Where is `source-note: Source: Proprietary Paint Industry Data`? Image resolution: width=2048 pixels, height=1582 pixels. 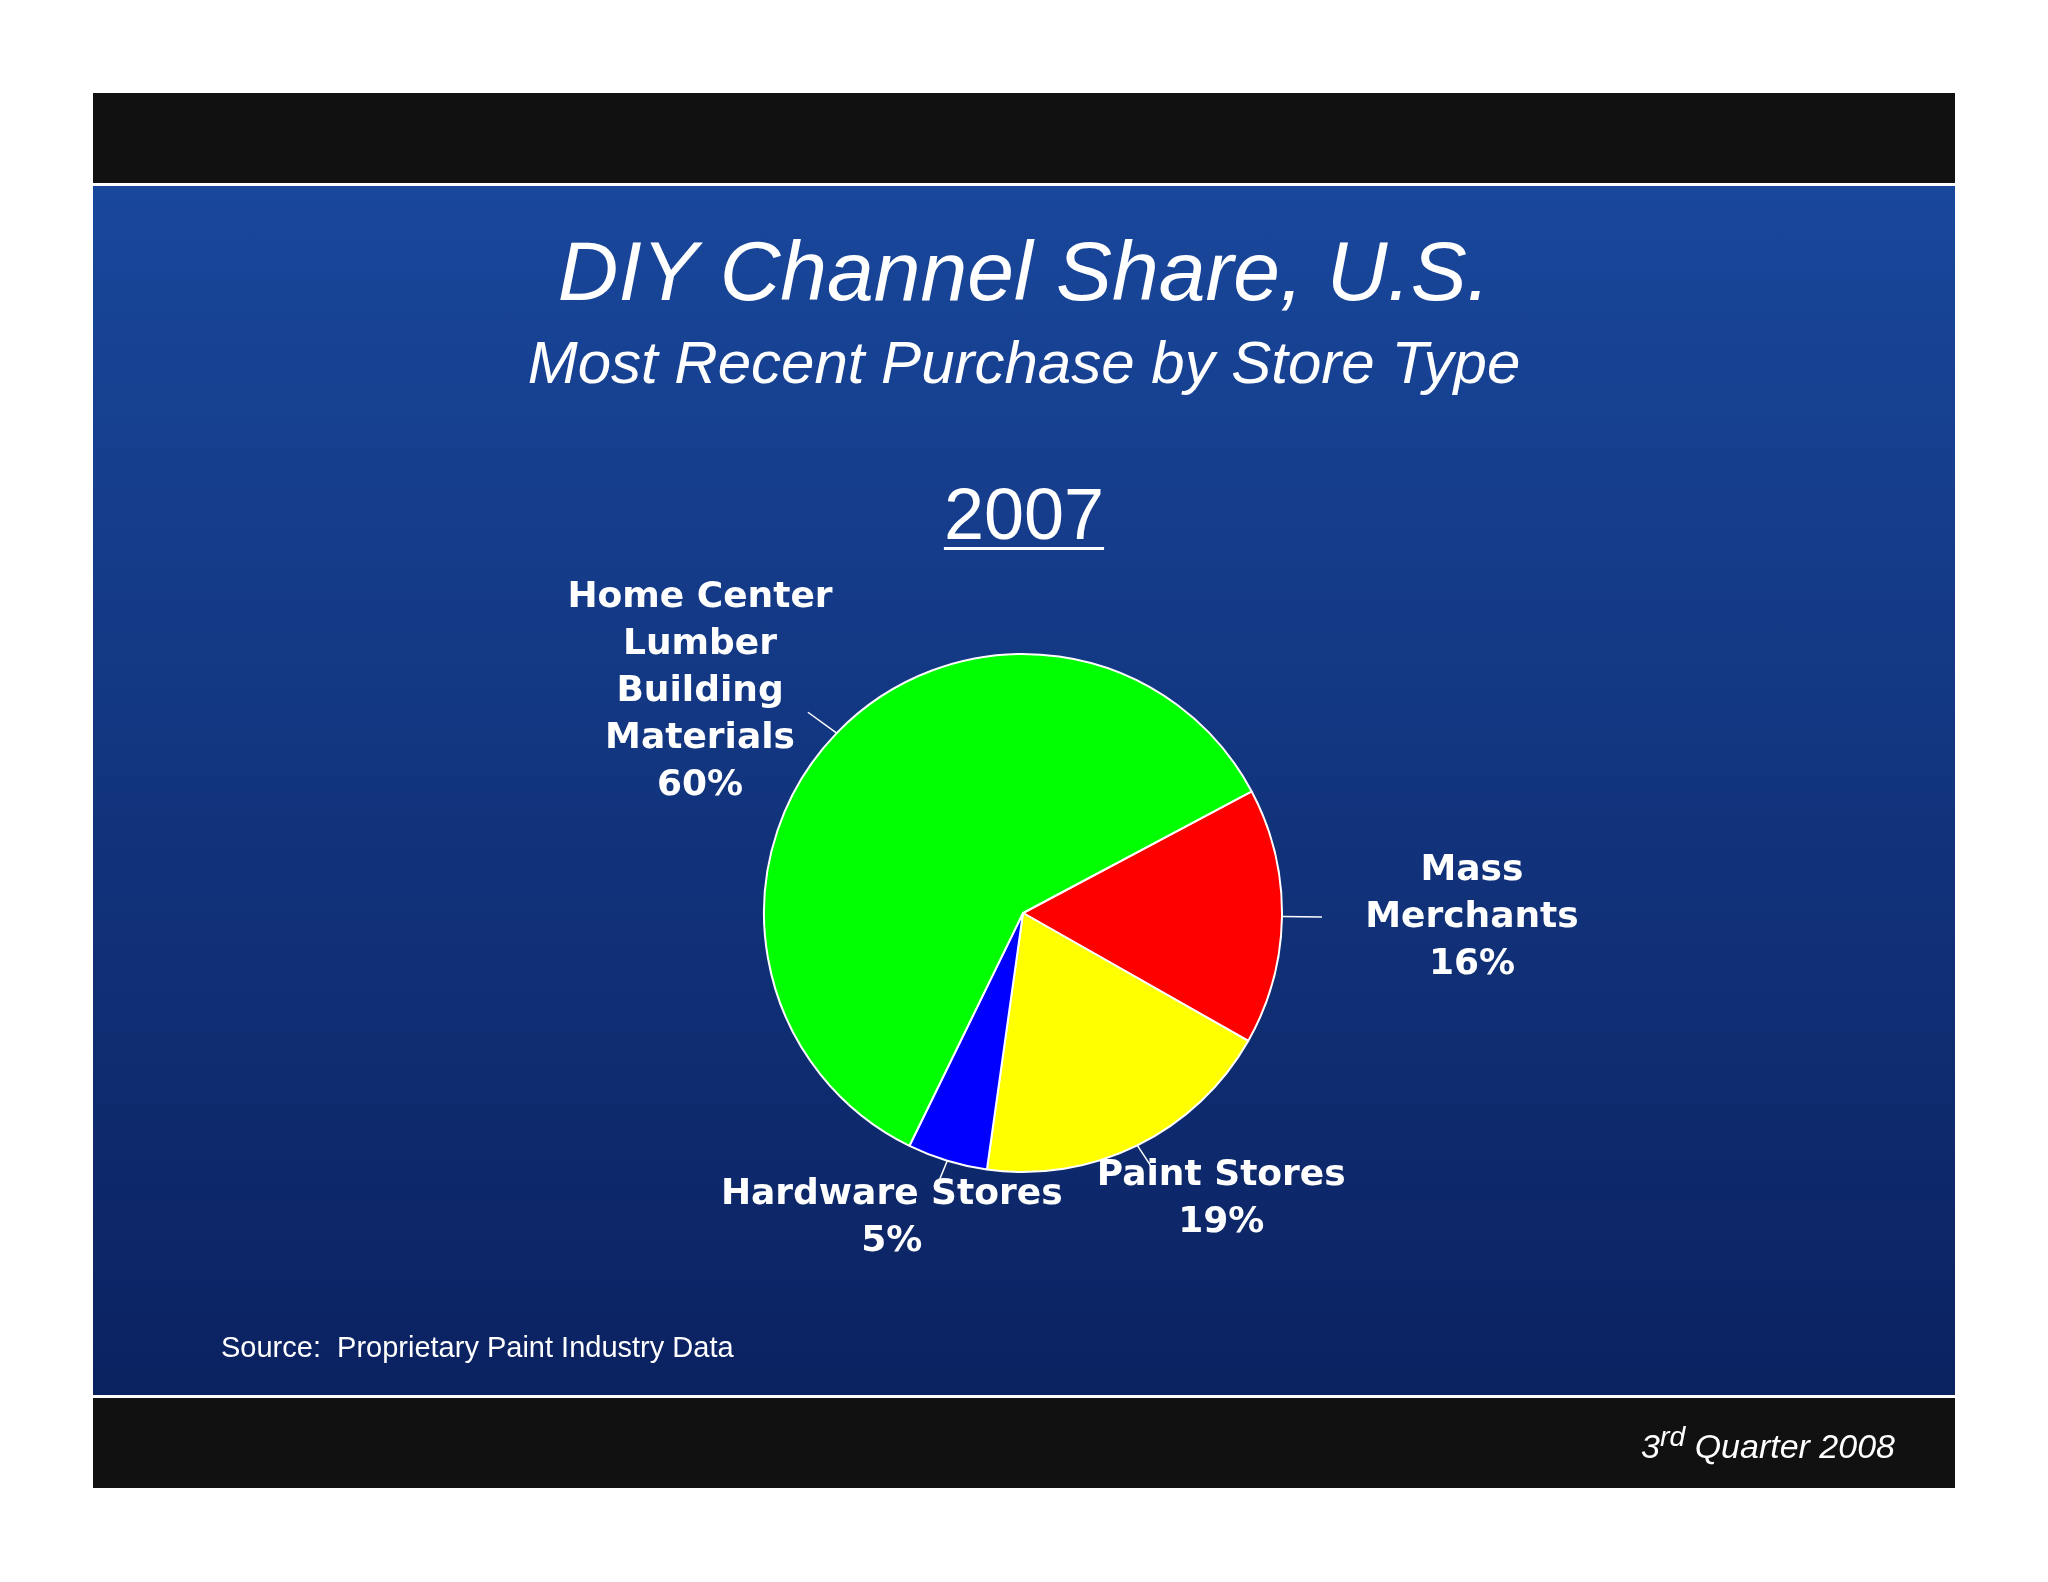 source-note: Source: Proprietary Paint Industry Data is located at coordinates (477, 1347).